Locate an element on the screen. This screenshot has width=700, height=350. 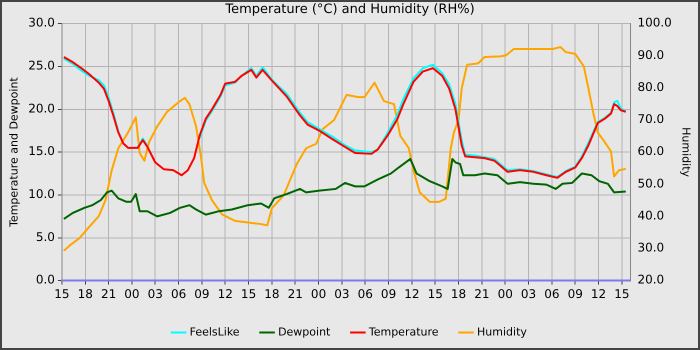
y2-tick-label: 50.0 is located at coordinates (650, 183).